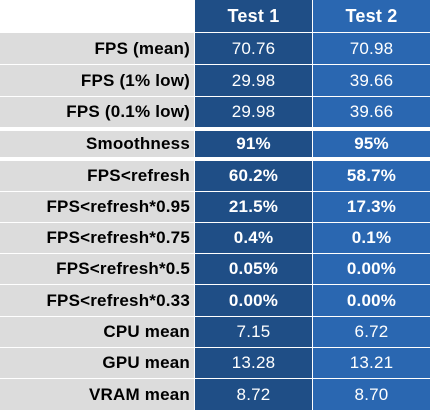 The height and width of the screenshot is (411, 430). I want to click on test-1-value: 7.15, so click(253, 332).